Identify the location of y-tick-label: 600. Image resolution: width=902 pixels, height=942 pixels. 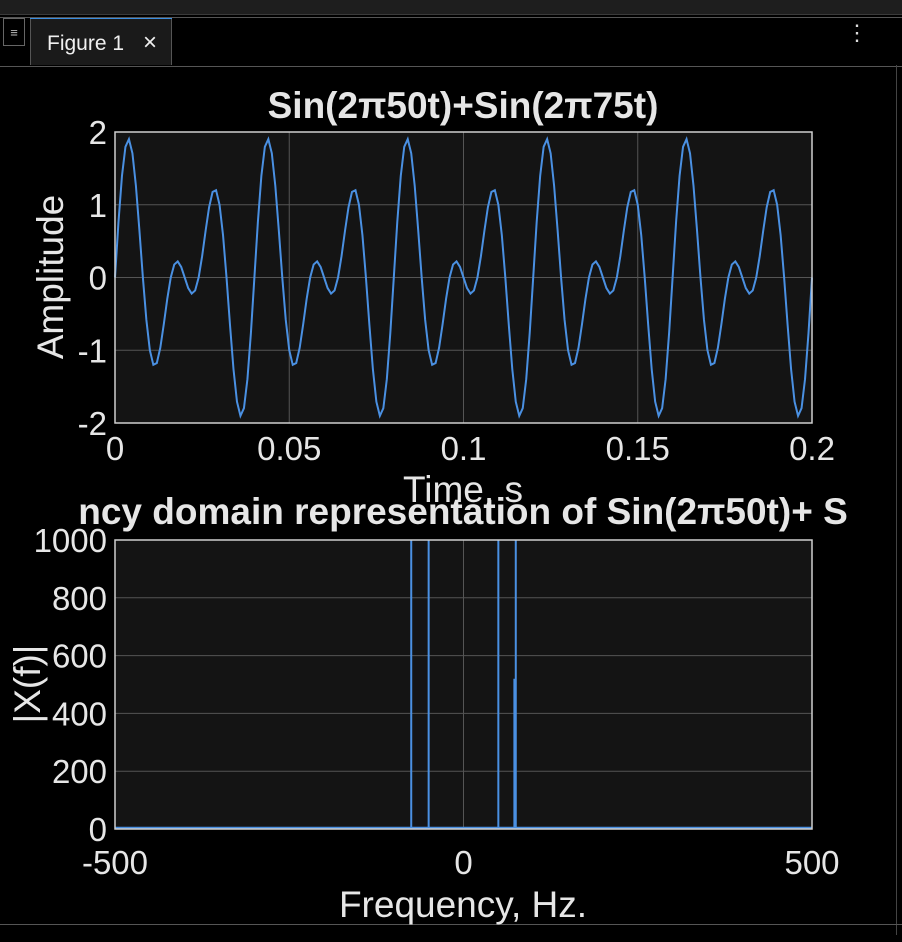
(79, 656).